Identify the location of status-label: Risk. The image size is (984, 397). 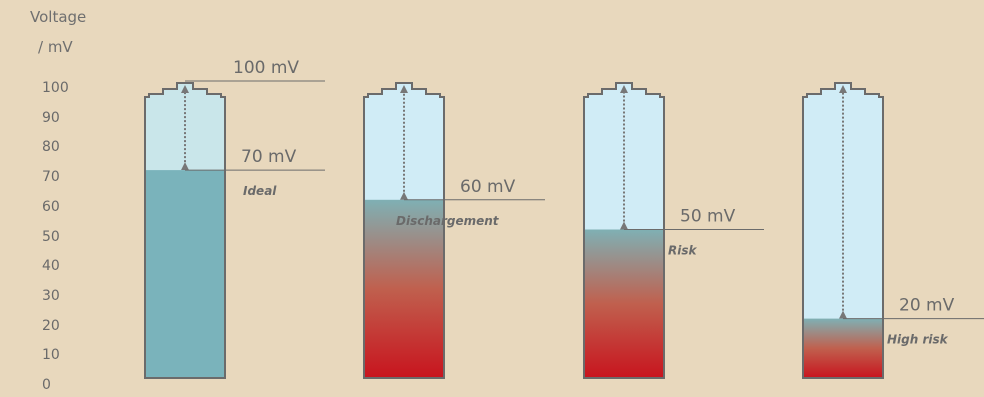
(682, 251).